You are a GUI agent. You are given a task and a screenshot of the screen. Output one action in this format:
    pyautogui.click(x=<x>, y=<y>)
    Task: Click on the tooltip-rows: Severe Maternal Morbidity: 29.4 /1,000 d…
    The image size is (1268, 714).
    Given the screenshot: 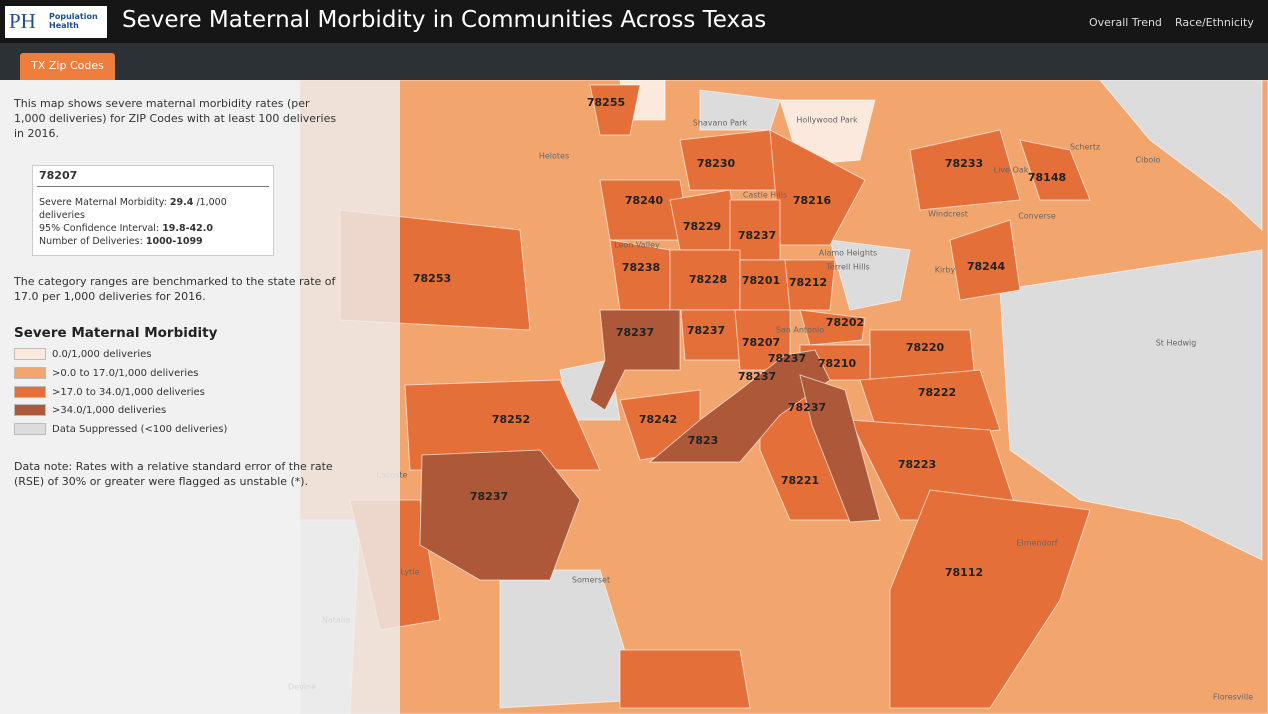 What is the action you would take?
    pyautogui.click(x=149, y=222)
    